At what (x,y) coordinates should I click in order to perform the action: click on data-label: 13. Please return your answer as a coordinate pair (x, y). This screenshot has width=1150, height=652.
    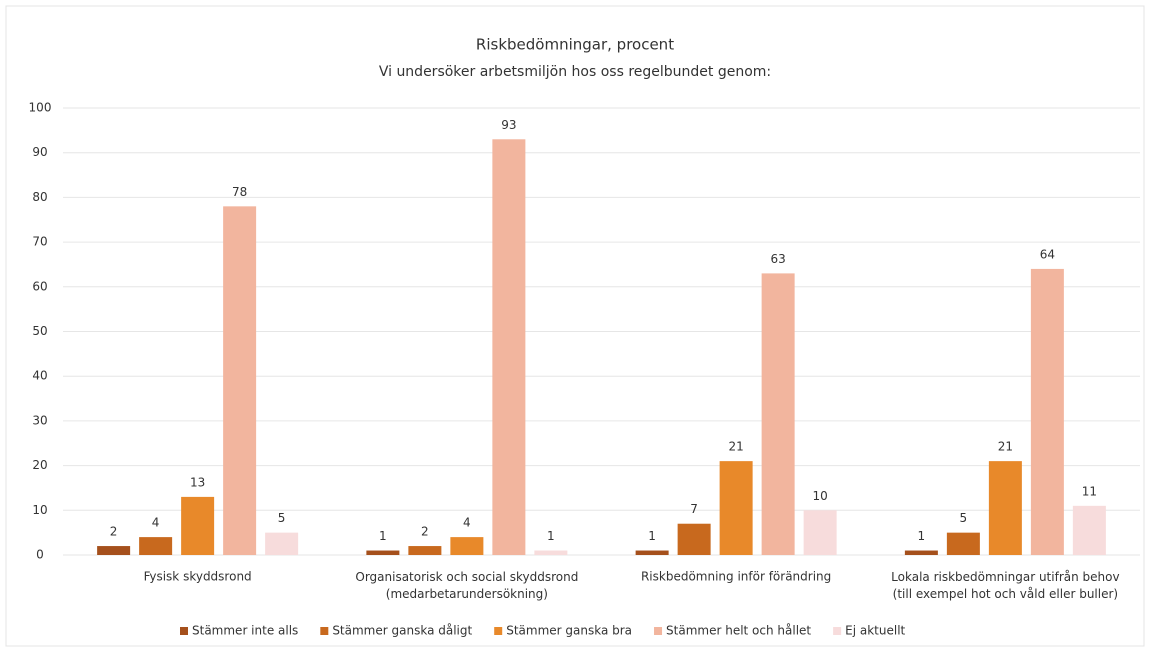
    Looking at the image, I should click on (197, 482).